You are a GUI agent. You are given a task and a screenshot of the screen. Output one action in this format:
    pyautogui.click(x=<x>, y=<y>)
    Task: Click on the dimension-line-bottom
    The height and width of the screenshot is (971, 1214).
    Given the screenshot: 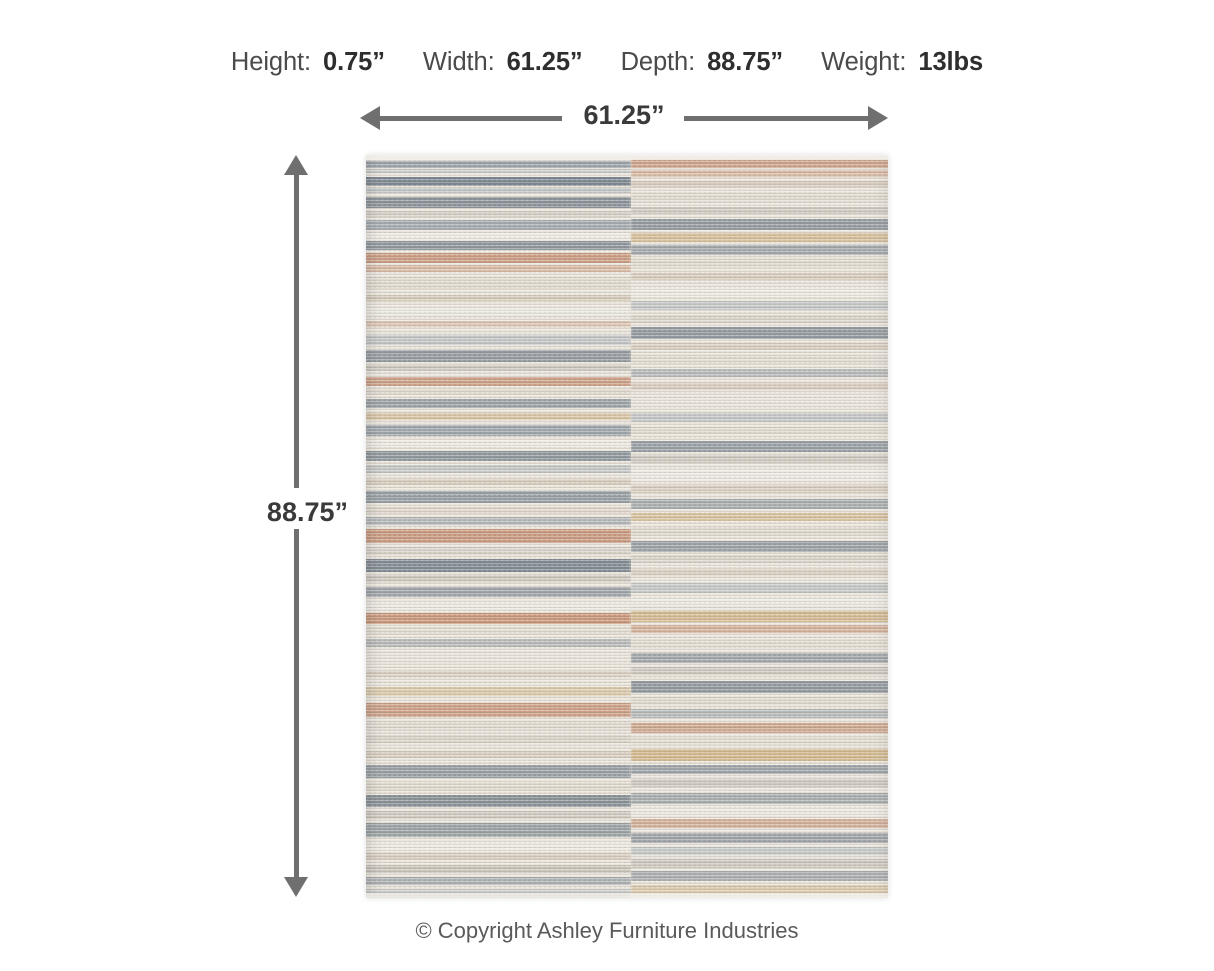 What is the action you would take?
    pyautogui.click(x=296, y=705)
    